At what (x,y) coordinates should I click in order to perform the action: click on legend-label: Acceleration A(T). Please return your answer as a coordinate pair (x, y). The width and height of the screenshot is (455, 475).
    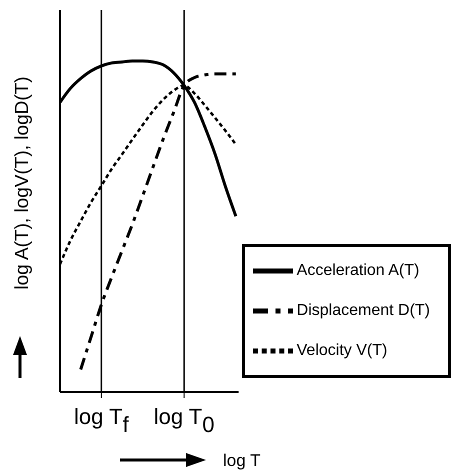
    Looking at the image, I should click on (358, 271).